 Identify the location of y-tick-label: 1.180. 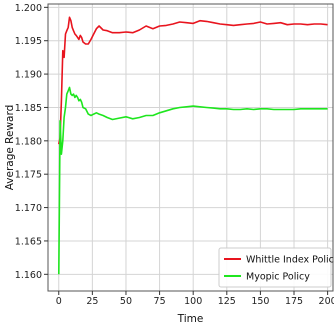
(28, 141).